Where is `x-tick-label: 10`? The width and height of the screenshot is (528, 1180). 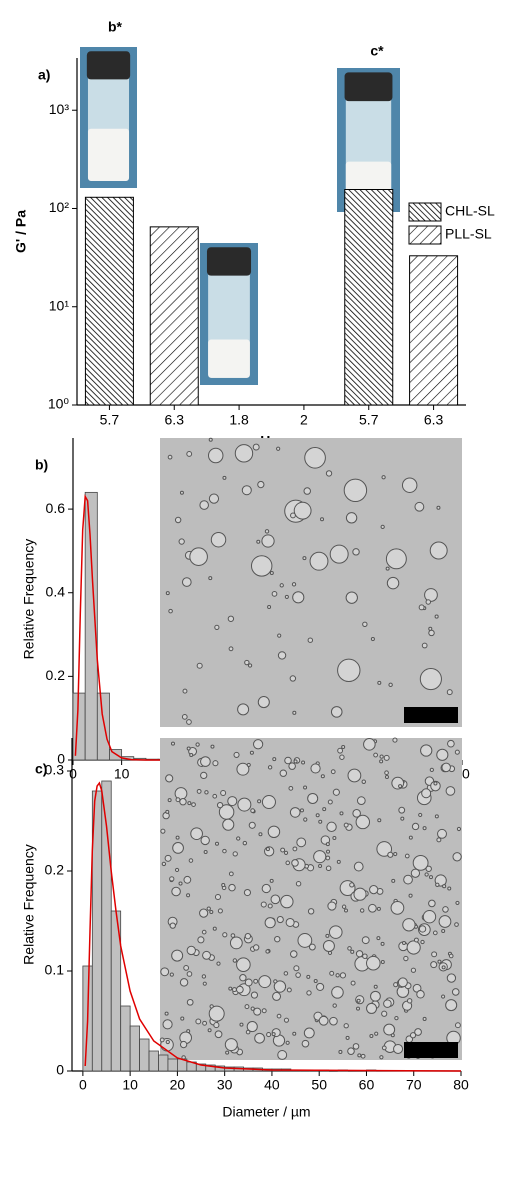
x-tick-label: 10 is located at coordinates (130, 1085).